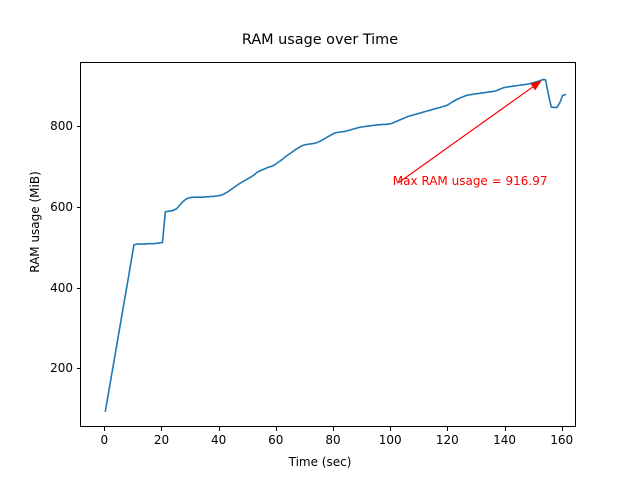  I want to click on x-axis-label: Time (sec), so click(320, 462).